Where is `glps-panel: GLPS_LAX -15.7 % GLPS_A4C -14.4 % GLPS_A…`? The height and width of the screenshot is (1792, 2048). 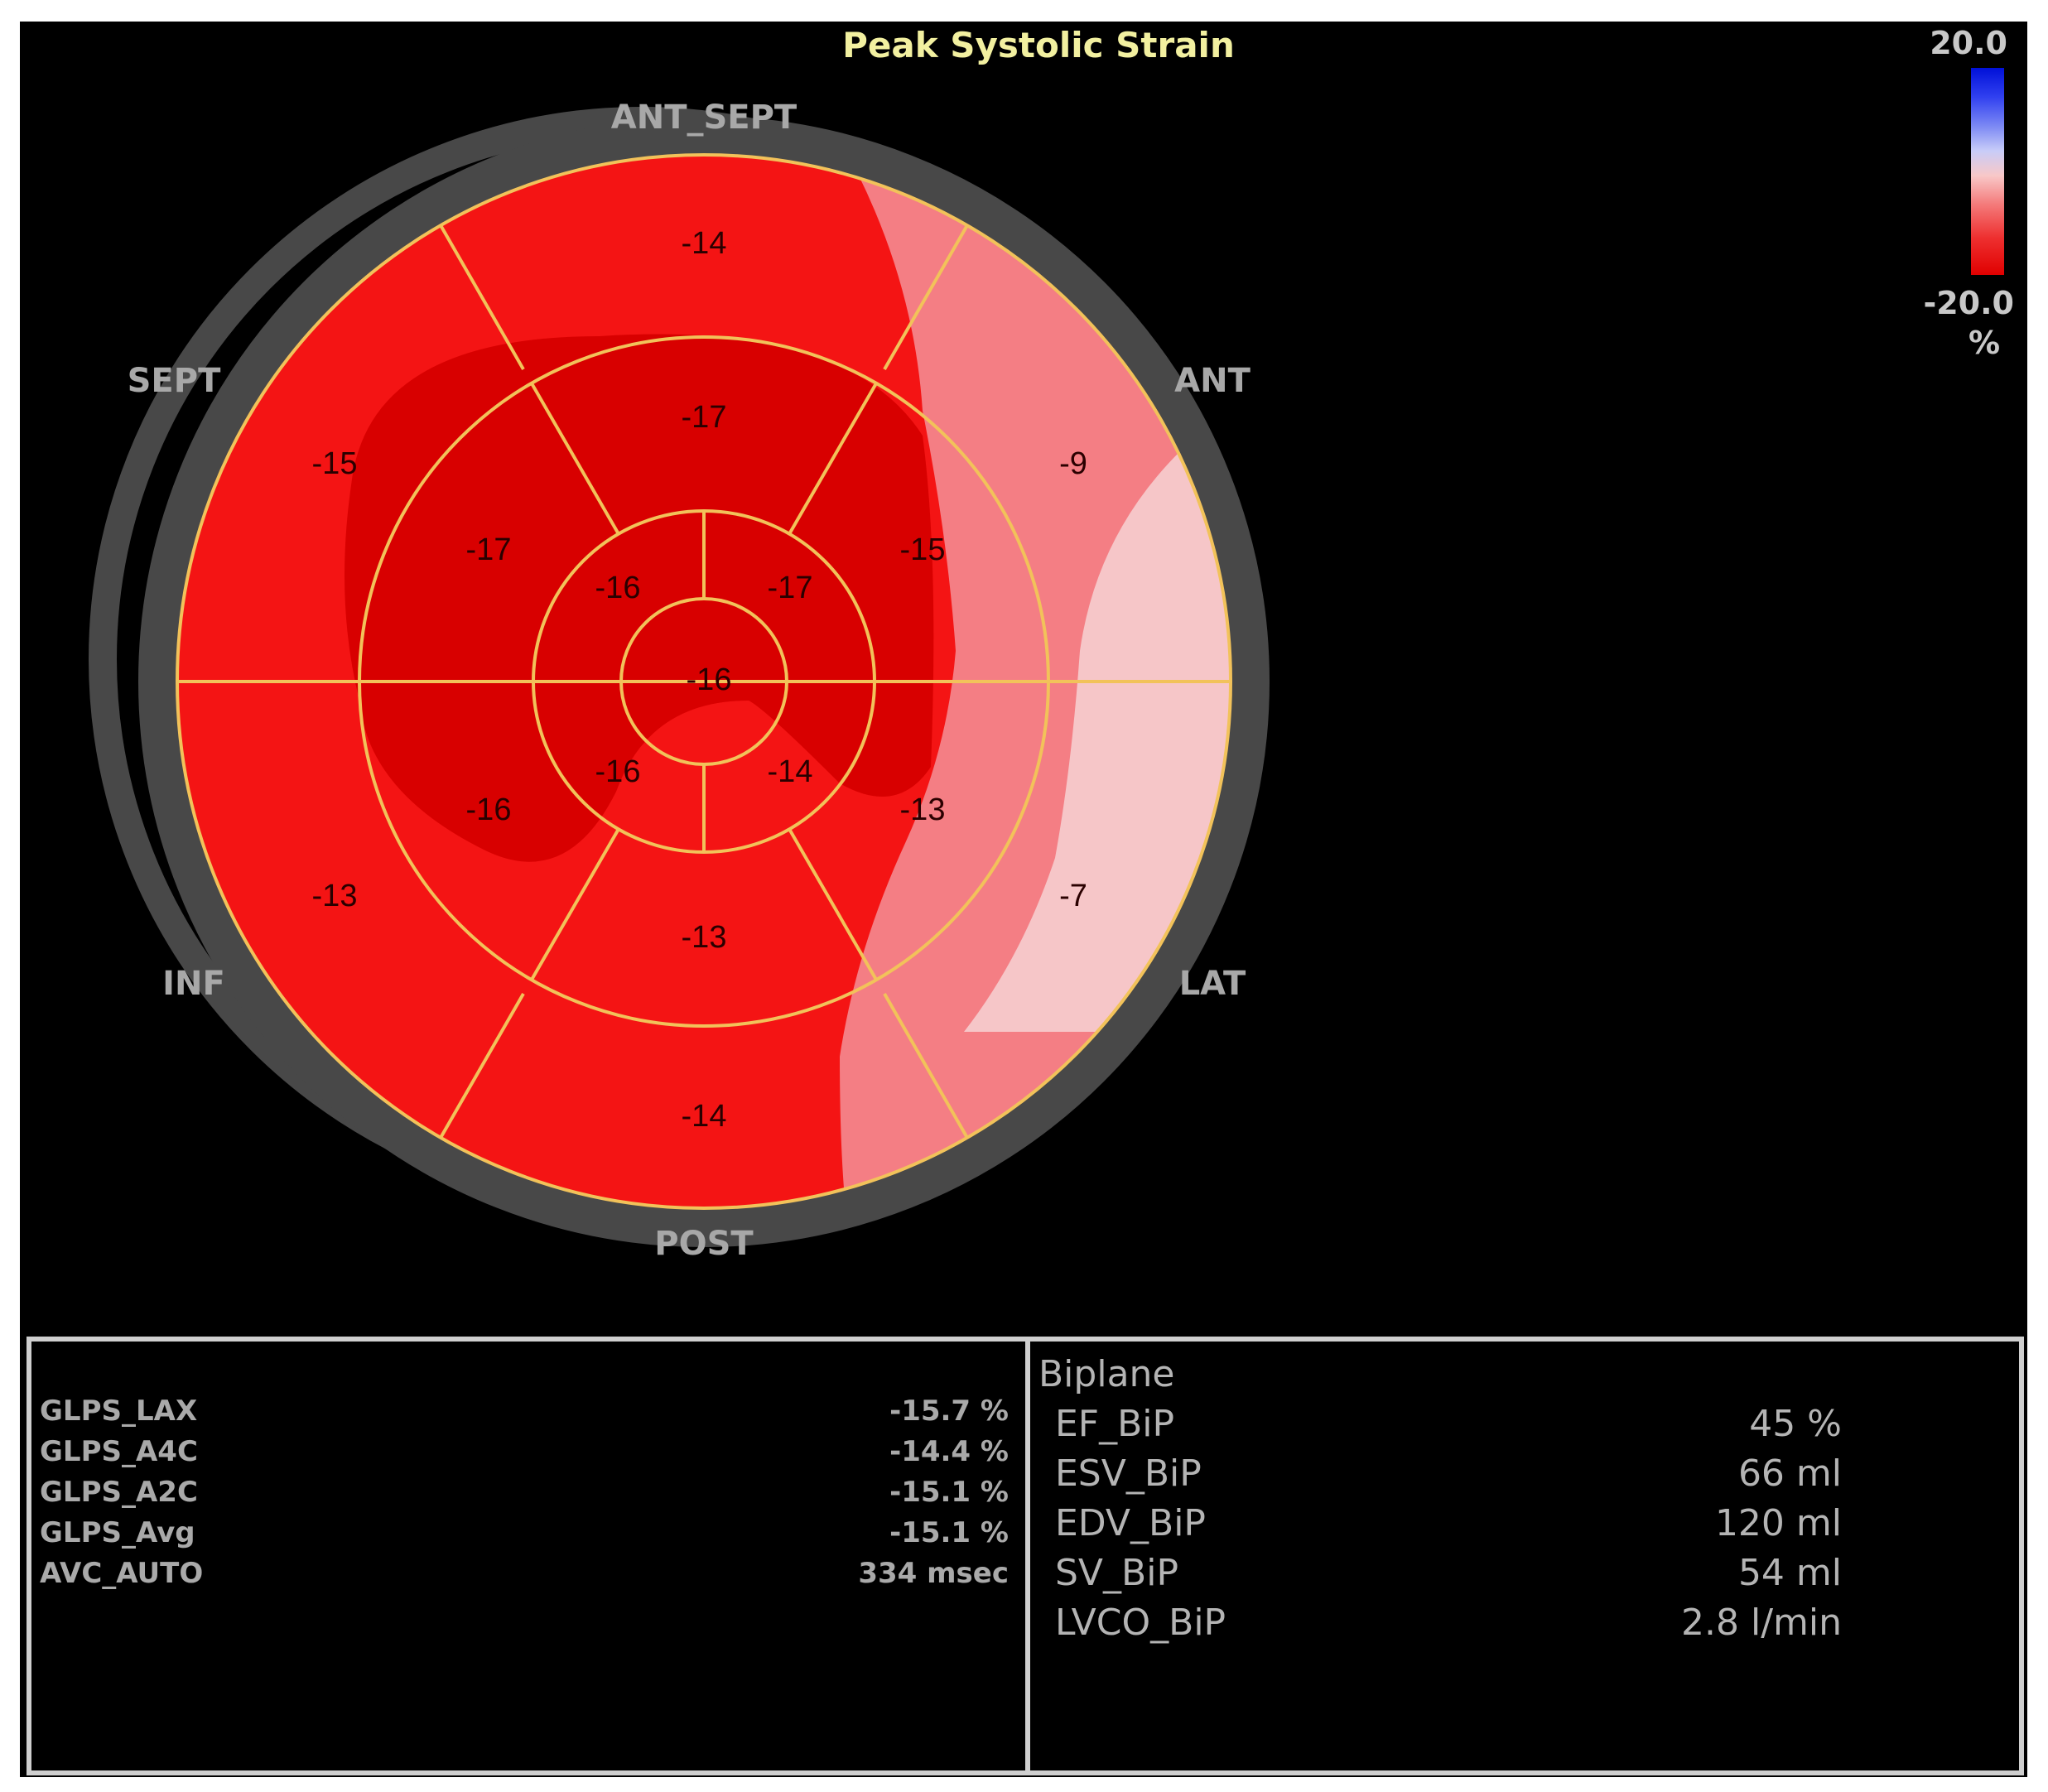
glps-panel: GLPS_LAX -15.7 % GLPS_A4C -14.4 % GLPS_A… is located at coordinates (530, 1556).